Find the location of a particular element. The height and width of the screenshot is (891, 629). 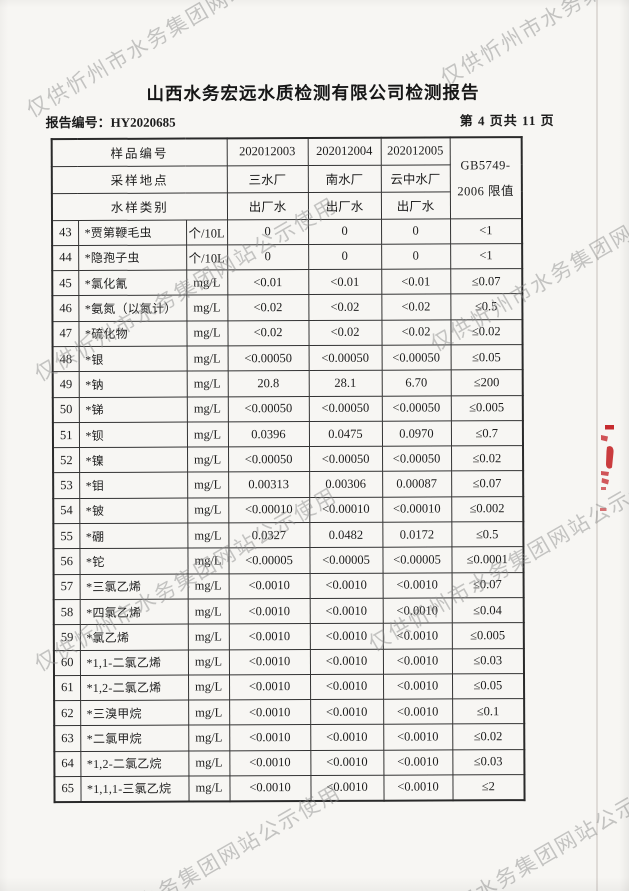

result-row: 49 *钠 mg/L 20.8 28.1 6.70 ≤200 is located at coordinates (287, 383).